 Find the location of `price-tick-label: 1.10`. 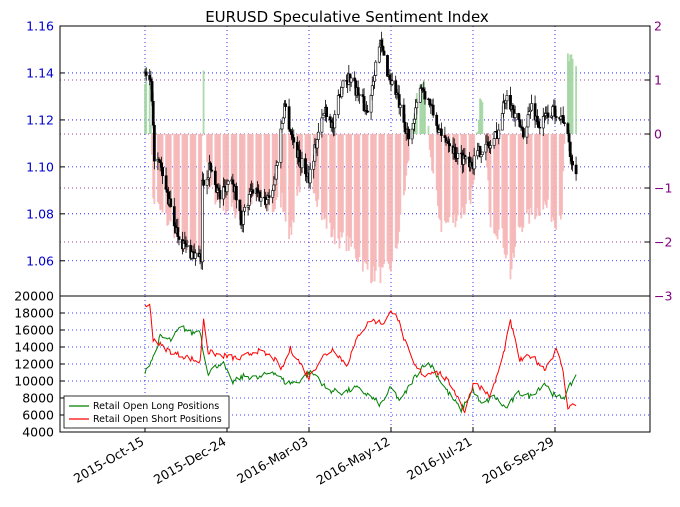

price-tick-label: 1.10 is located at coordinates (40, 166).